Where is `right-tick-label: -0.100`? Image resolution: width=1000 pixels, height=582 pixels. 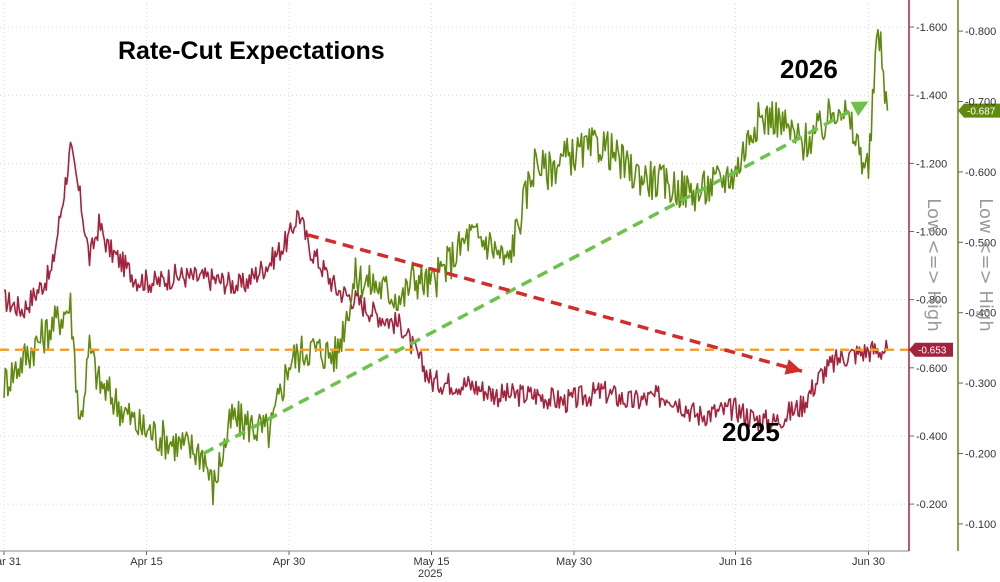 right-tick-label: -0.100 is located at coordinates (980, 525).